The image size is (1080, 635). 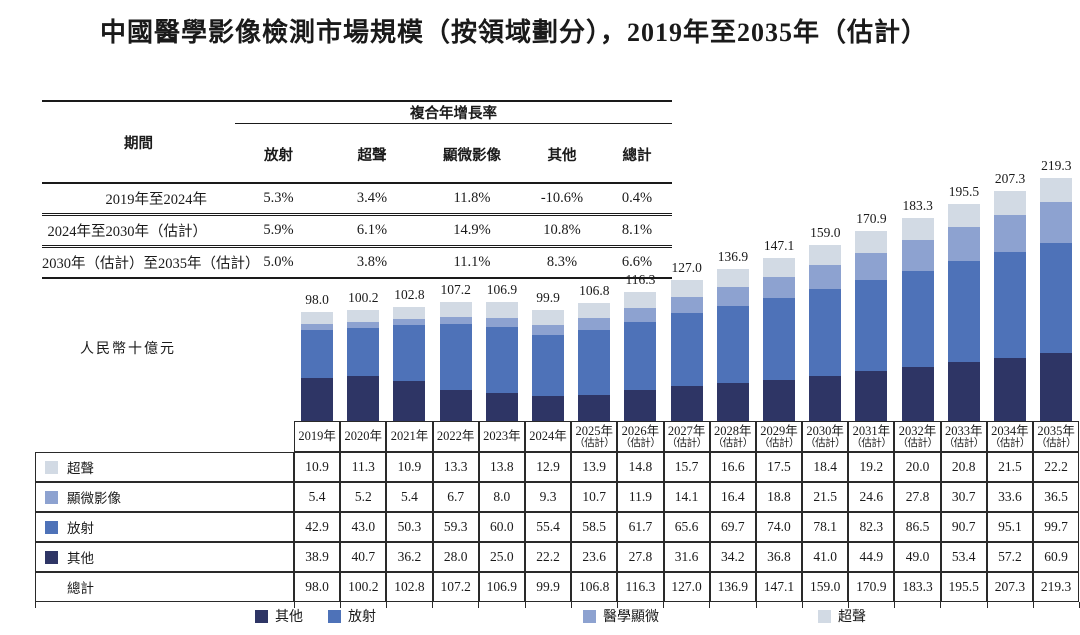 I want to click on year-header-cell: 2023年, so click(x=501, y=436).